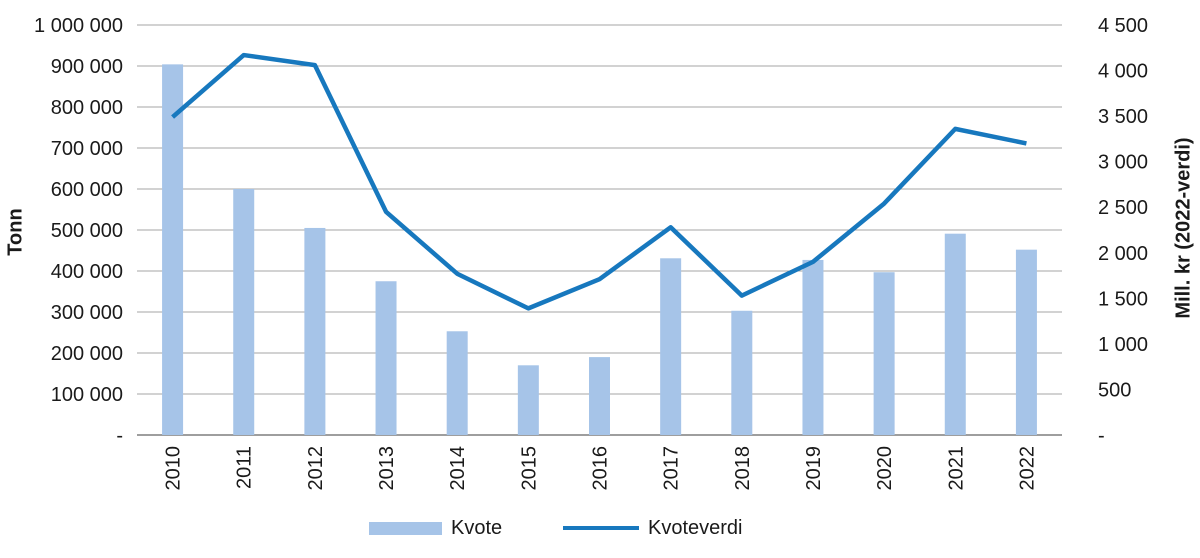  I want to click on bar-2018, so click(742, 372).